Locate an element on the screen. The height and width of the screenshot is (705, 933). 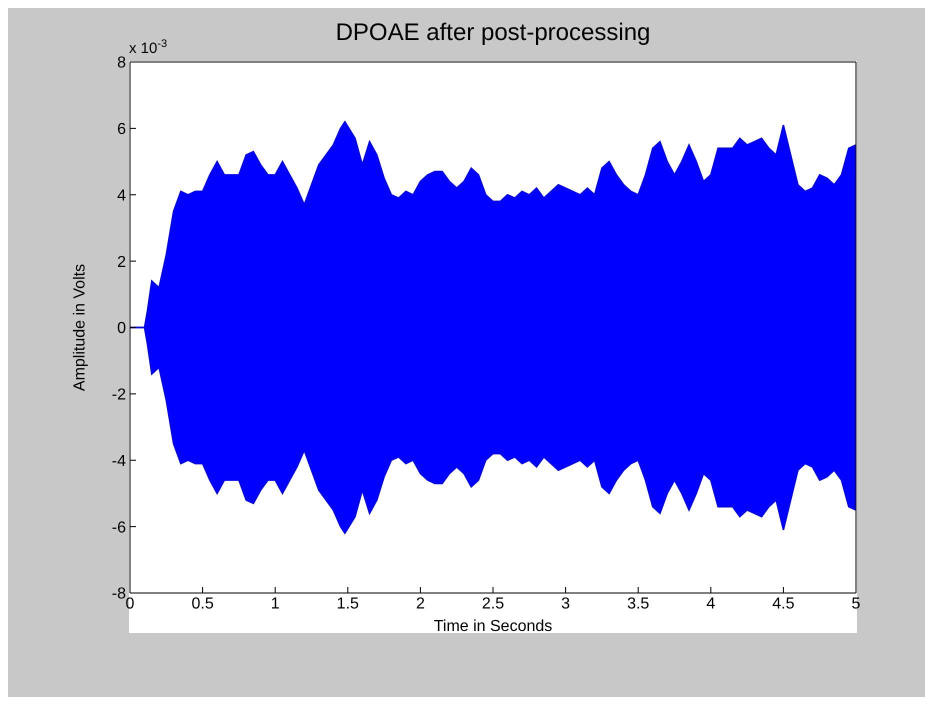
y-tick-label: -8 is located at coordinates (119, 594).